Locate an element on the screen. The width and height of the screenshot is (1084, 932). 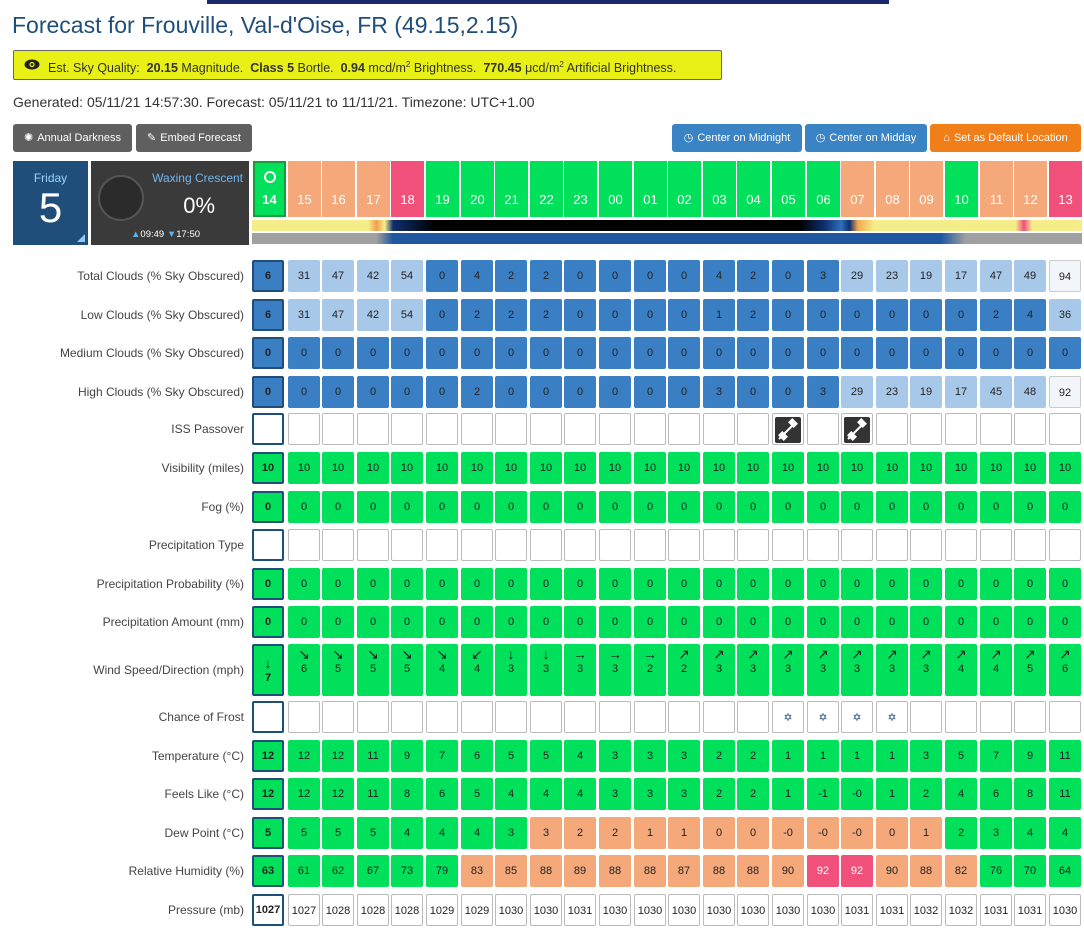
cell-humidity: 73 is located at coordinates (407, 871).